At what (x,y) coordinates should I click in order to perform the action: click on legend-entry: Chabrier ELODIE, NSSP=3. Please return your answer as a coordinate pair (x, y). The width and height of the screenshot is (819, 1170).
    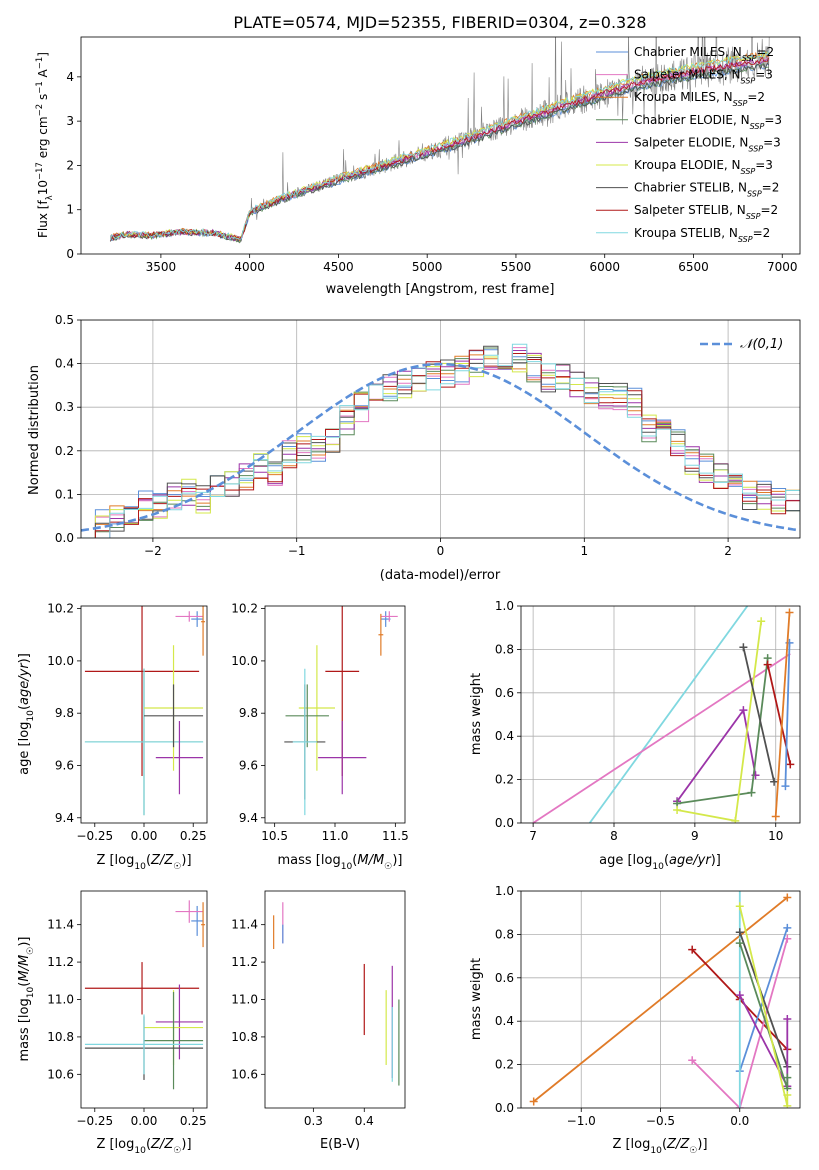
    Looking at the image, I should click on (708, 122).